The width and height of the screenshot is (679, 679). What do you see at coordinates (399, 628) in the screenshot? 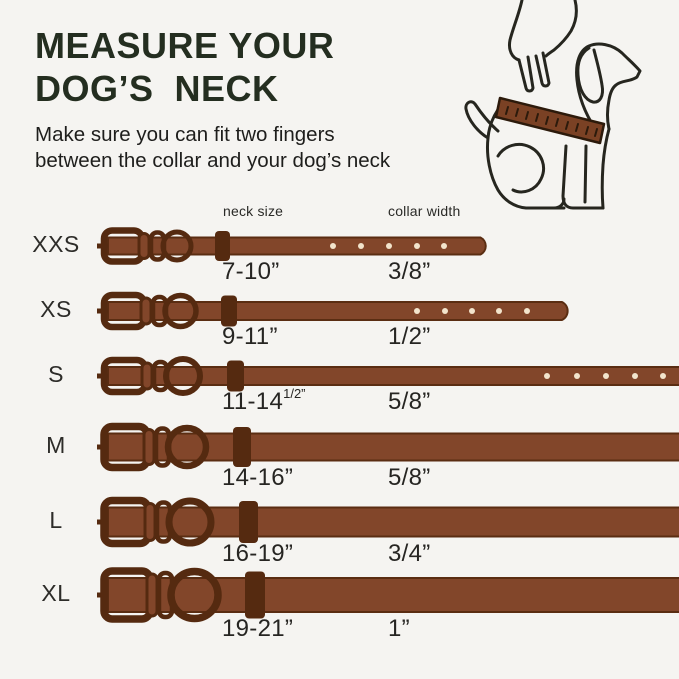
I see `collar-width-value-xl: 1”` at bounding box center [399, 628].